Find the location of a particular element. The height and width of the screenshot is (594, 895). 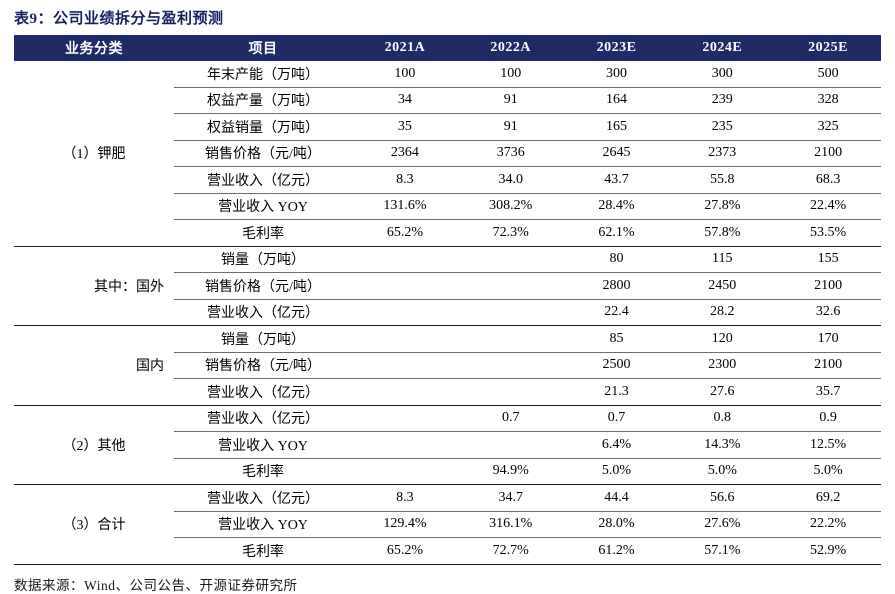

table-row: 销售价格（元/吨） 2364 3736 2645 2373 2100 is located at coordinates (447, 153).